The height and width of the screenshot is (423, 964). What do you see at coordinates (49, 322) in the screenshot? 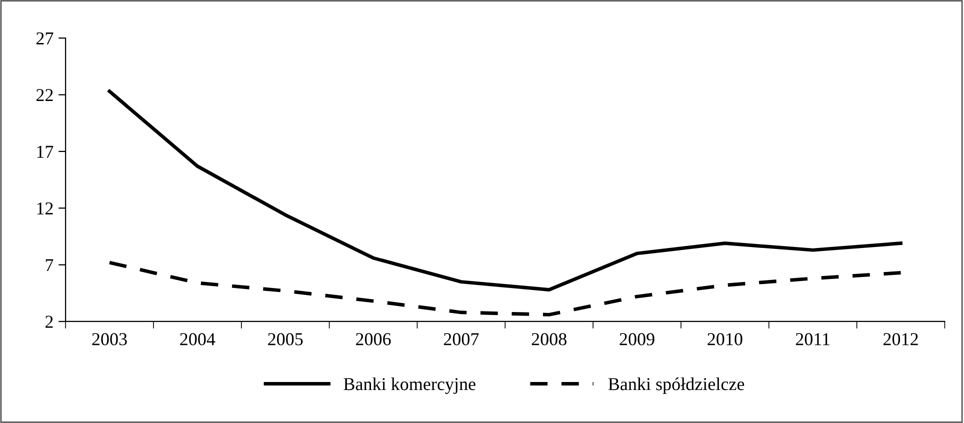
I see `y-tick-label: 2` at bounding box center [49, 322].